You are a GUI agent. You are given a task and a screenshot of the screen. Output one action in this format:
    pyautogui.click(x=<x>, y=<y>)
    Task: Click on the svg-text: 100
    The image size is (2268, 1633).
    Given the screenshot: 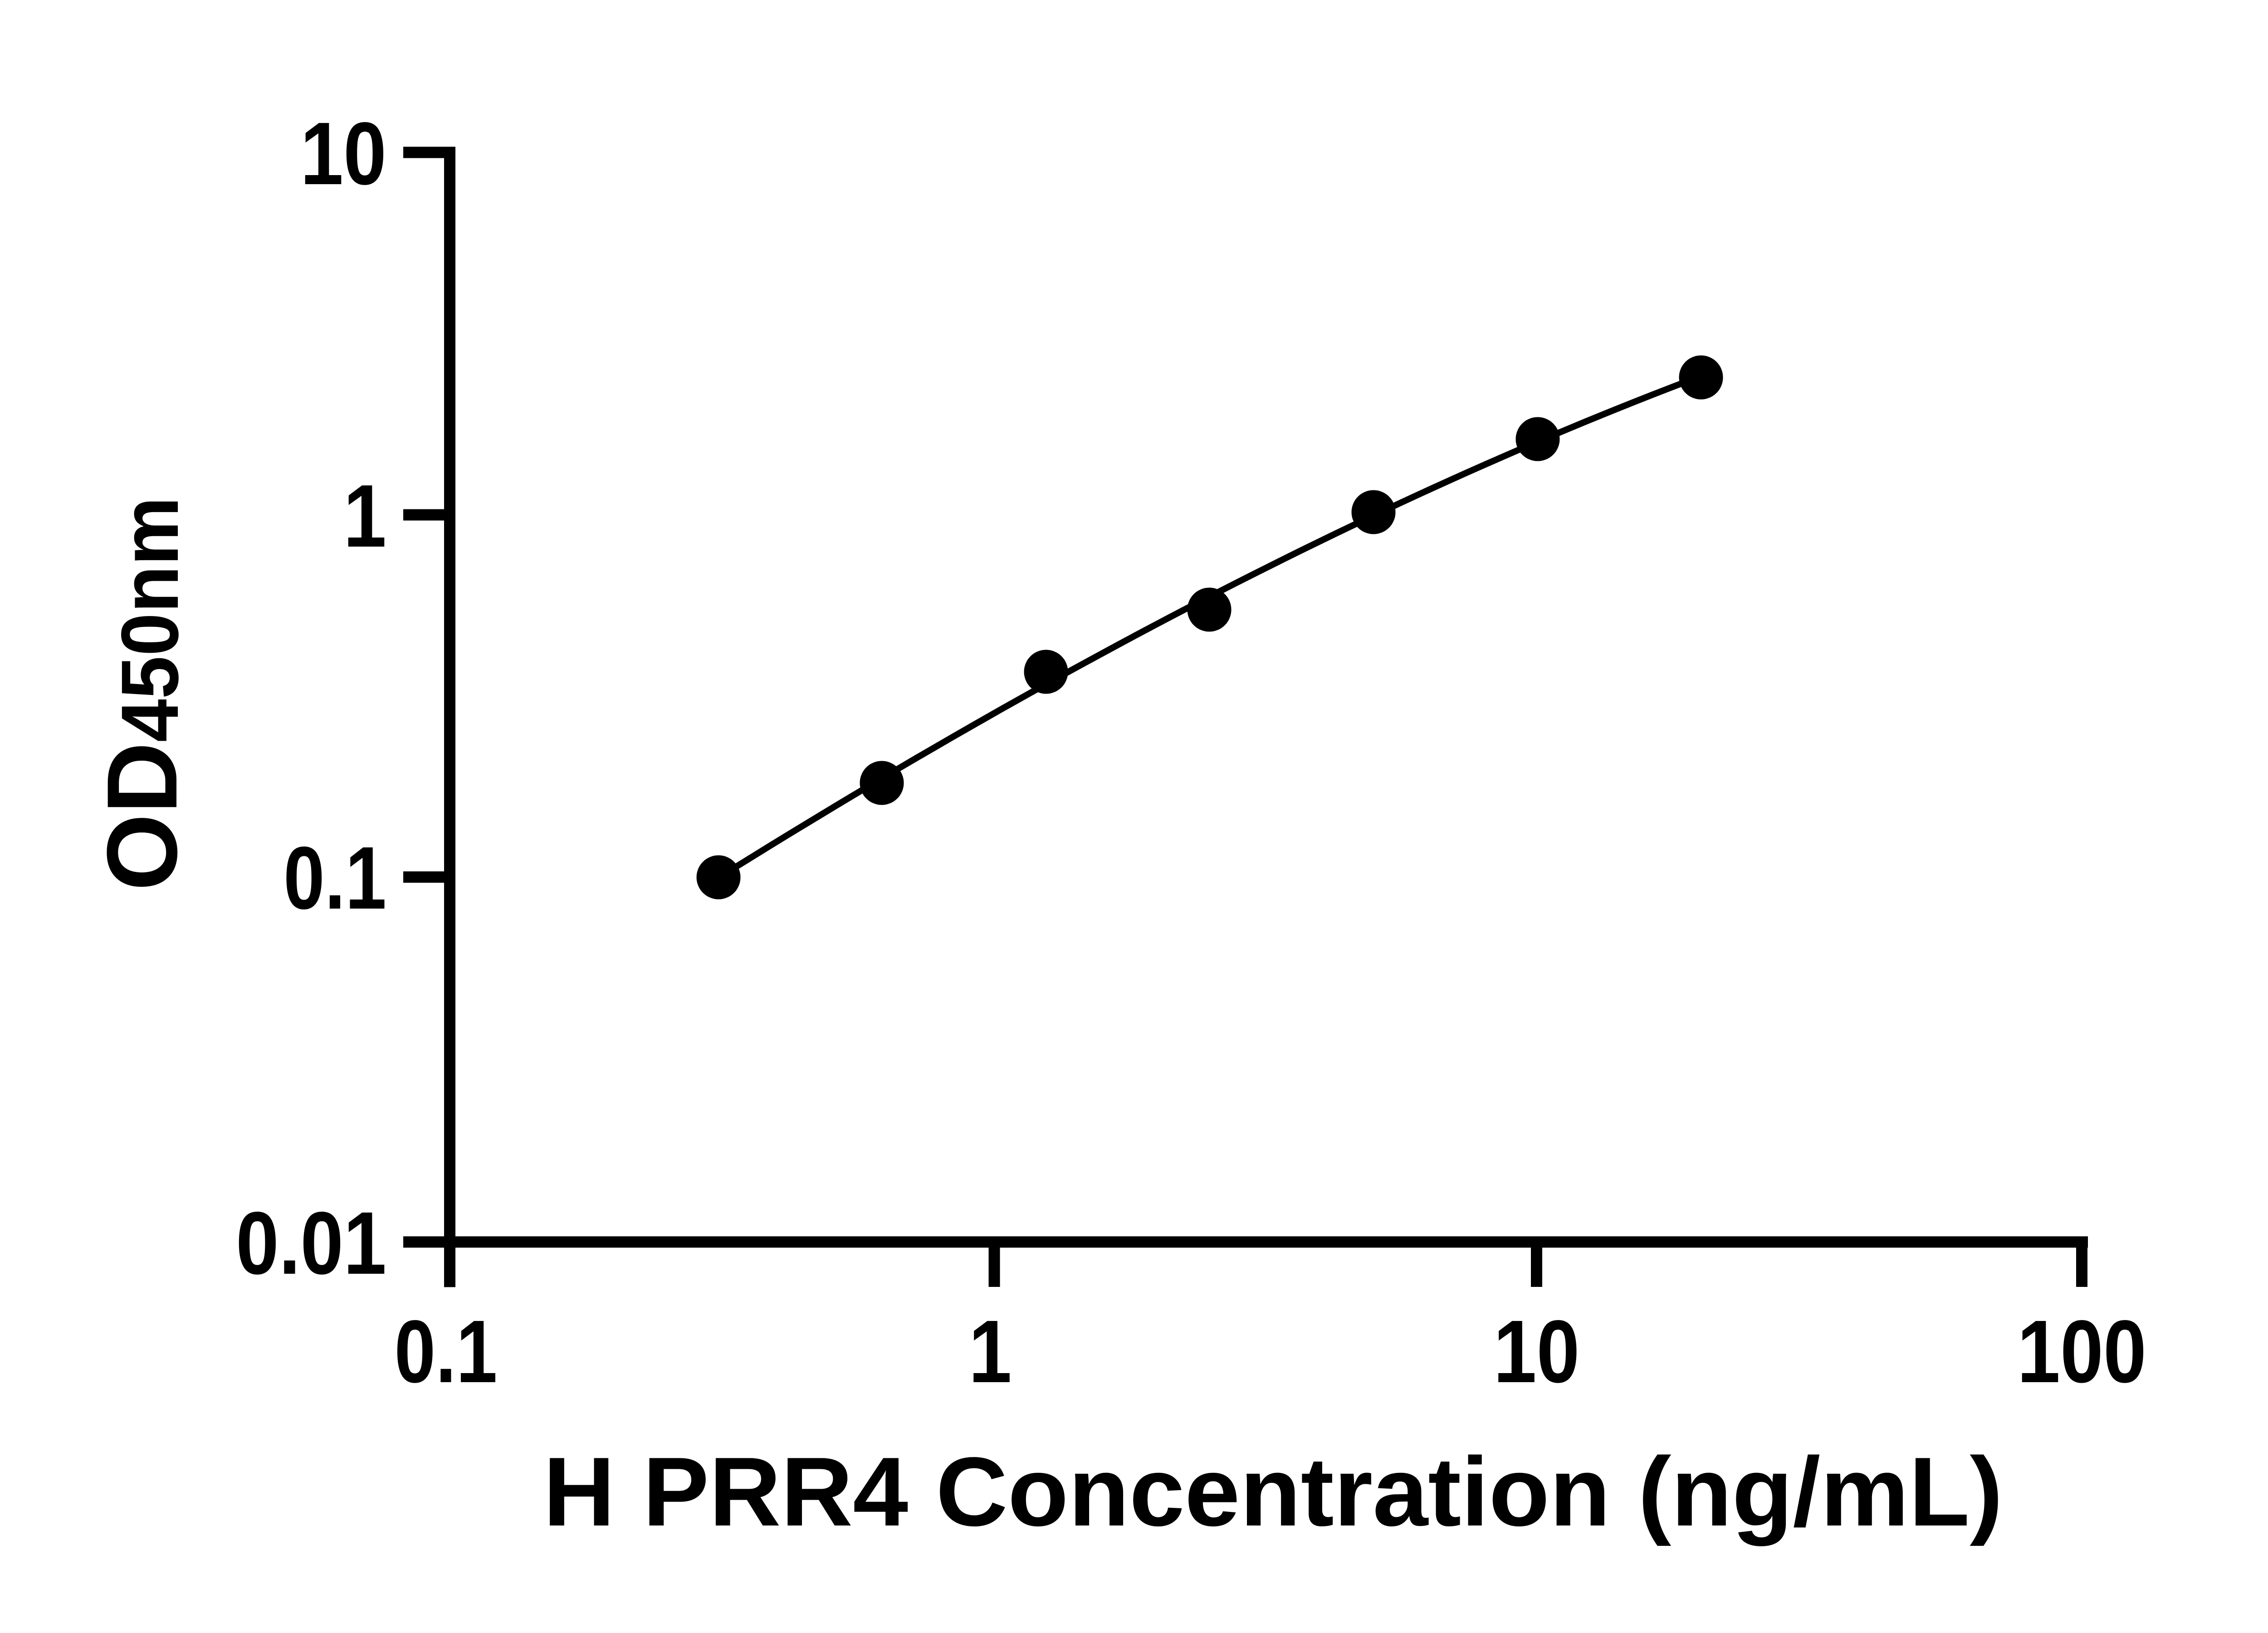 What is the action you would take?
    pyautogui.click(x=2081, y=1351)
    